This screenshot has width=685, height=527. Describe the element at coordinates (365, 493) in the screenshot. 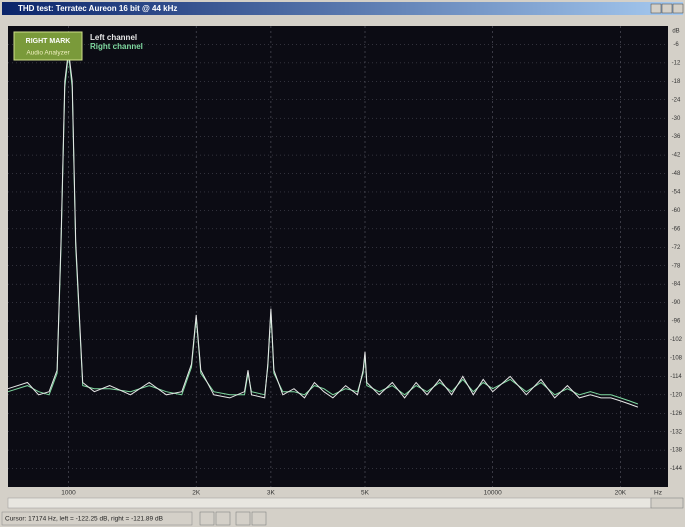

I see `x-tick-label: 5K` at that location.